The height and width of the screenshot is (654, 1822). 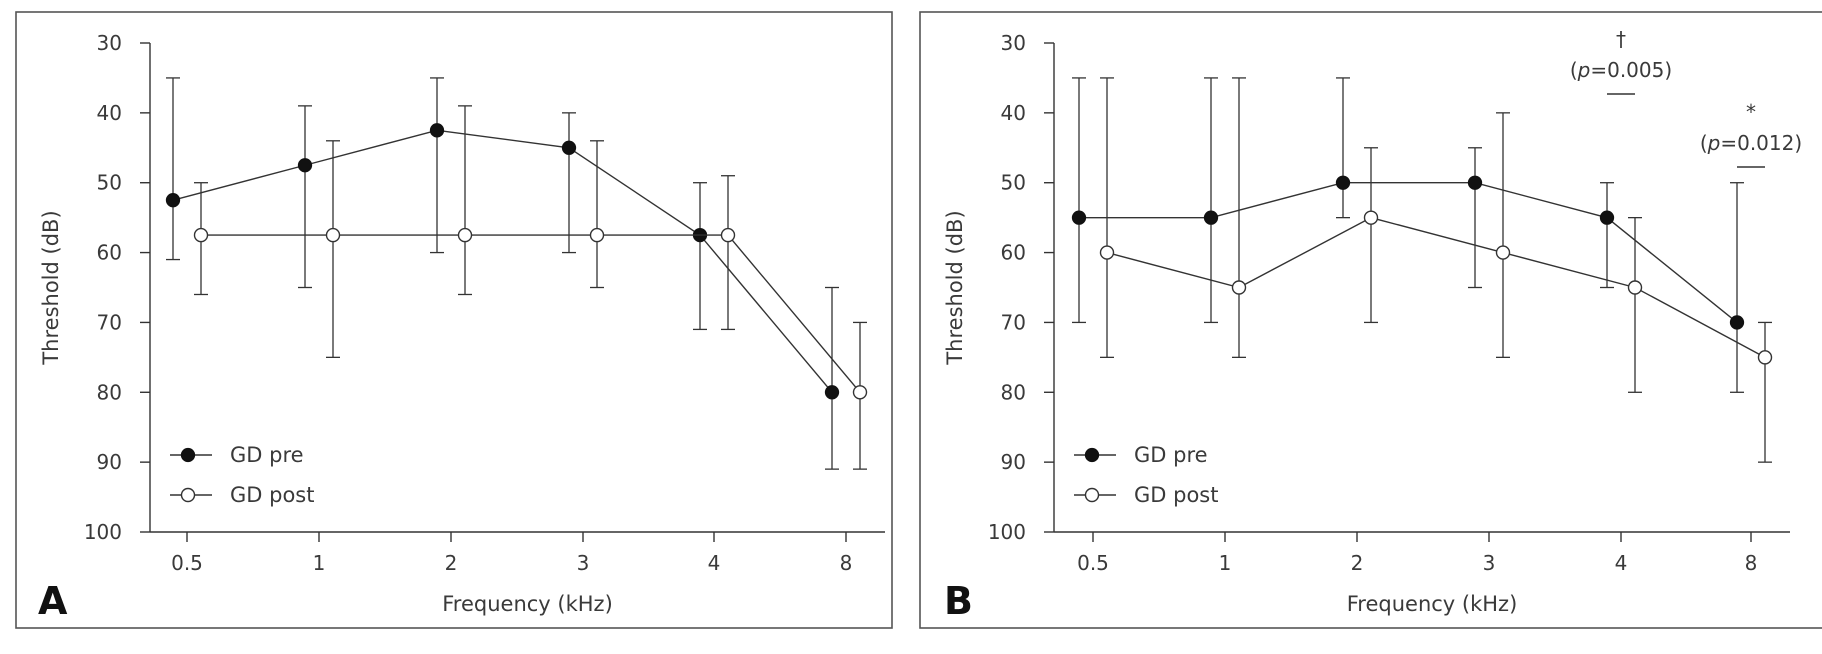 I want to click on significance-annotation: (p=0.005) †, so click(x=1621, y=61).